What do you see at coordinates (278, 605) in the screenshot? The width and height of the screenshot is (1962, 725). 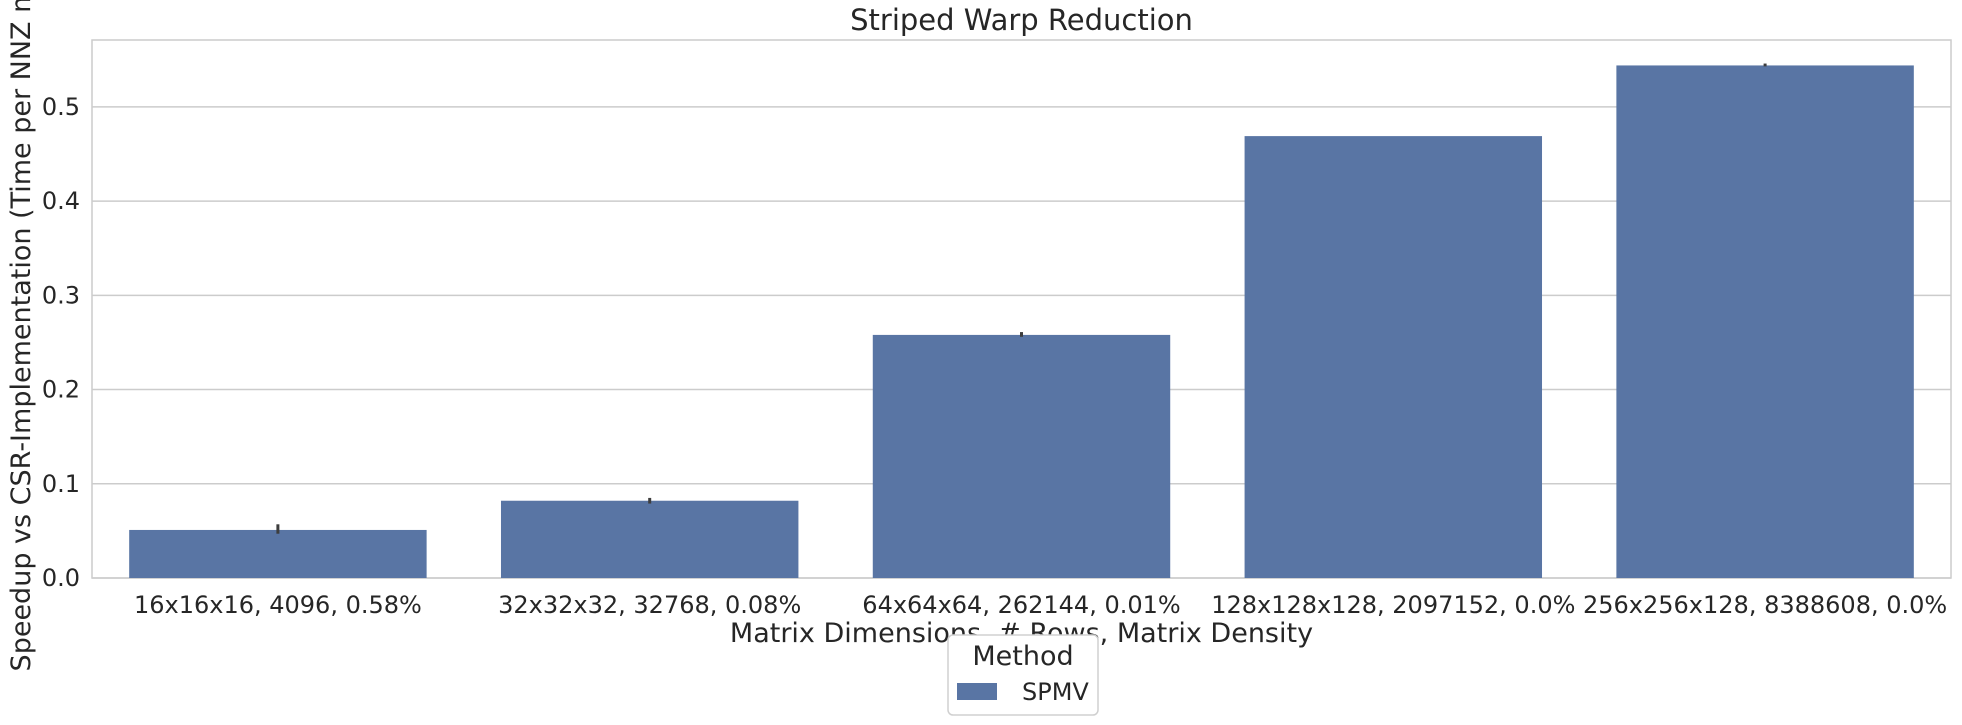 I see `x-tick-label: 16x16x16, 4096, 0.58%` at bounding box center [278, 605].